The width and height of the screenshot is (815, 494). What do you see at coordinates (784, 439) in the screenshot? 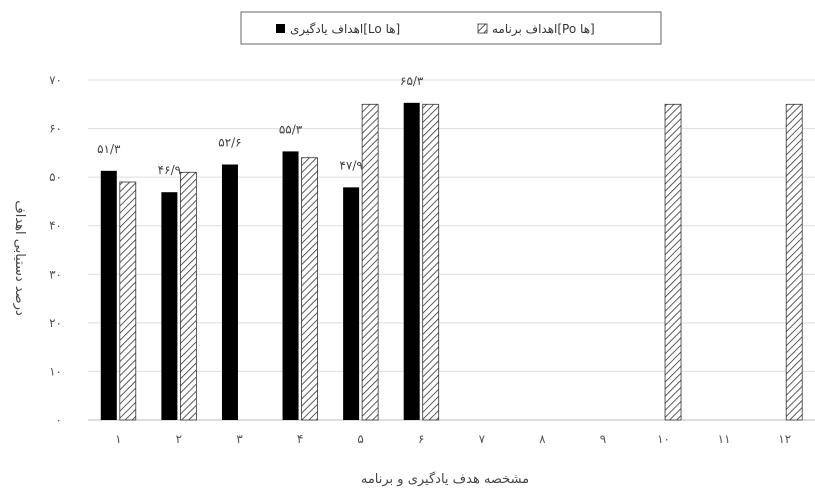
I see `x-tick-label: ۱۲` at bounding box center [784, 439].